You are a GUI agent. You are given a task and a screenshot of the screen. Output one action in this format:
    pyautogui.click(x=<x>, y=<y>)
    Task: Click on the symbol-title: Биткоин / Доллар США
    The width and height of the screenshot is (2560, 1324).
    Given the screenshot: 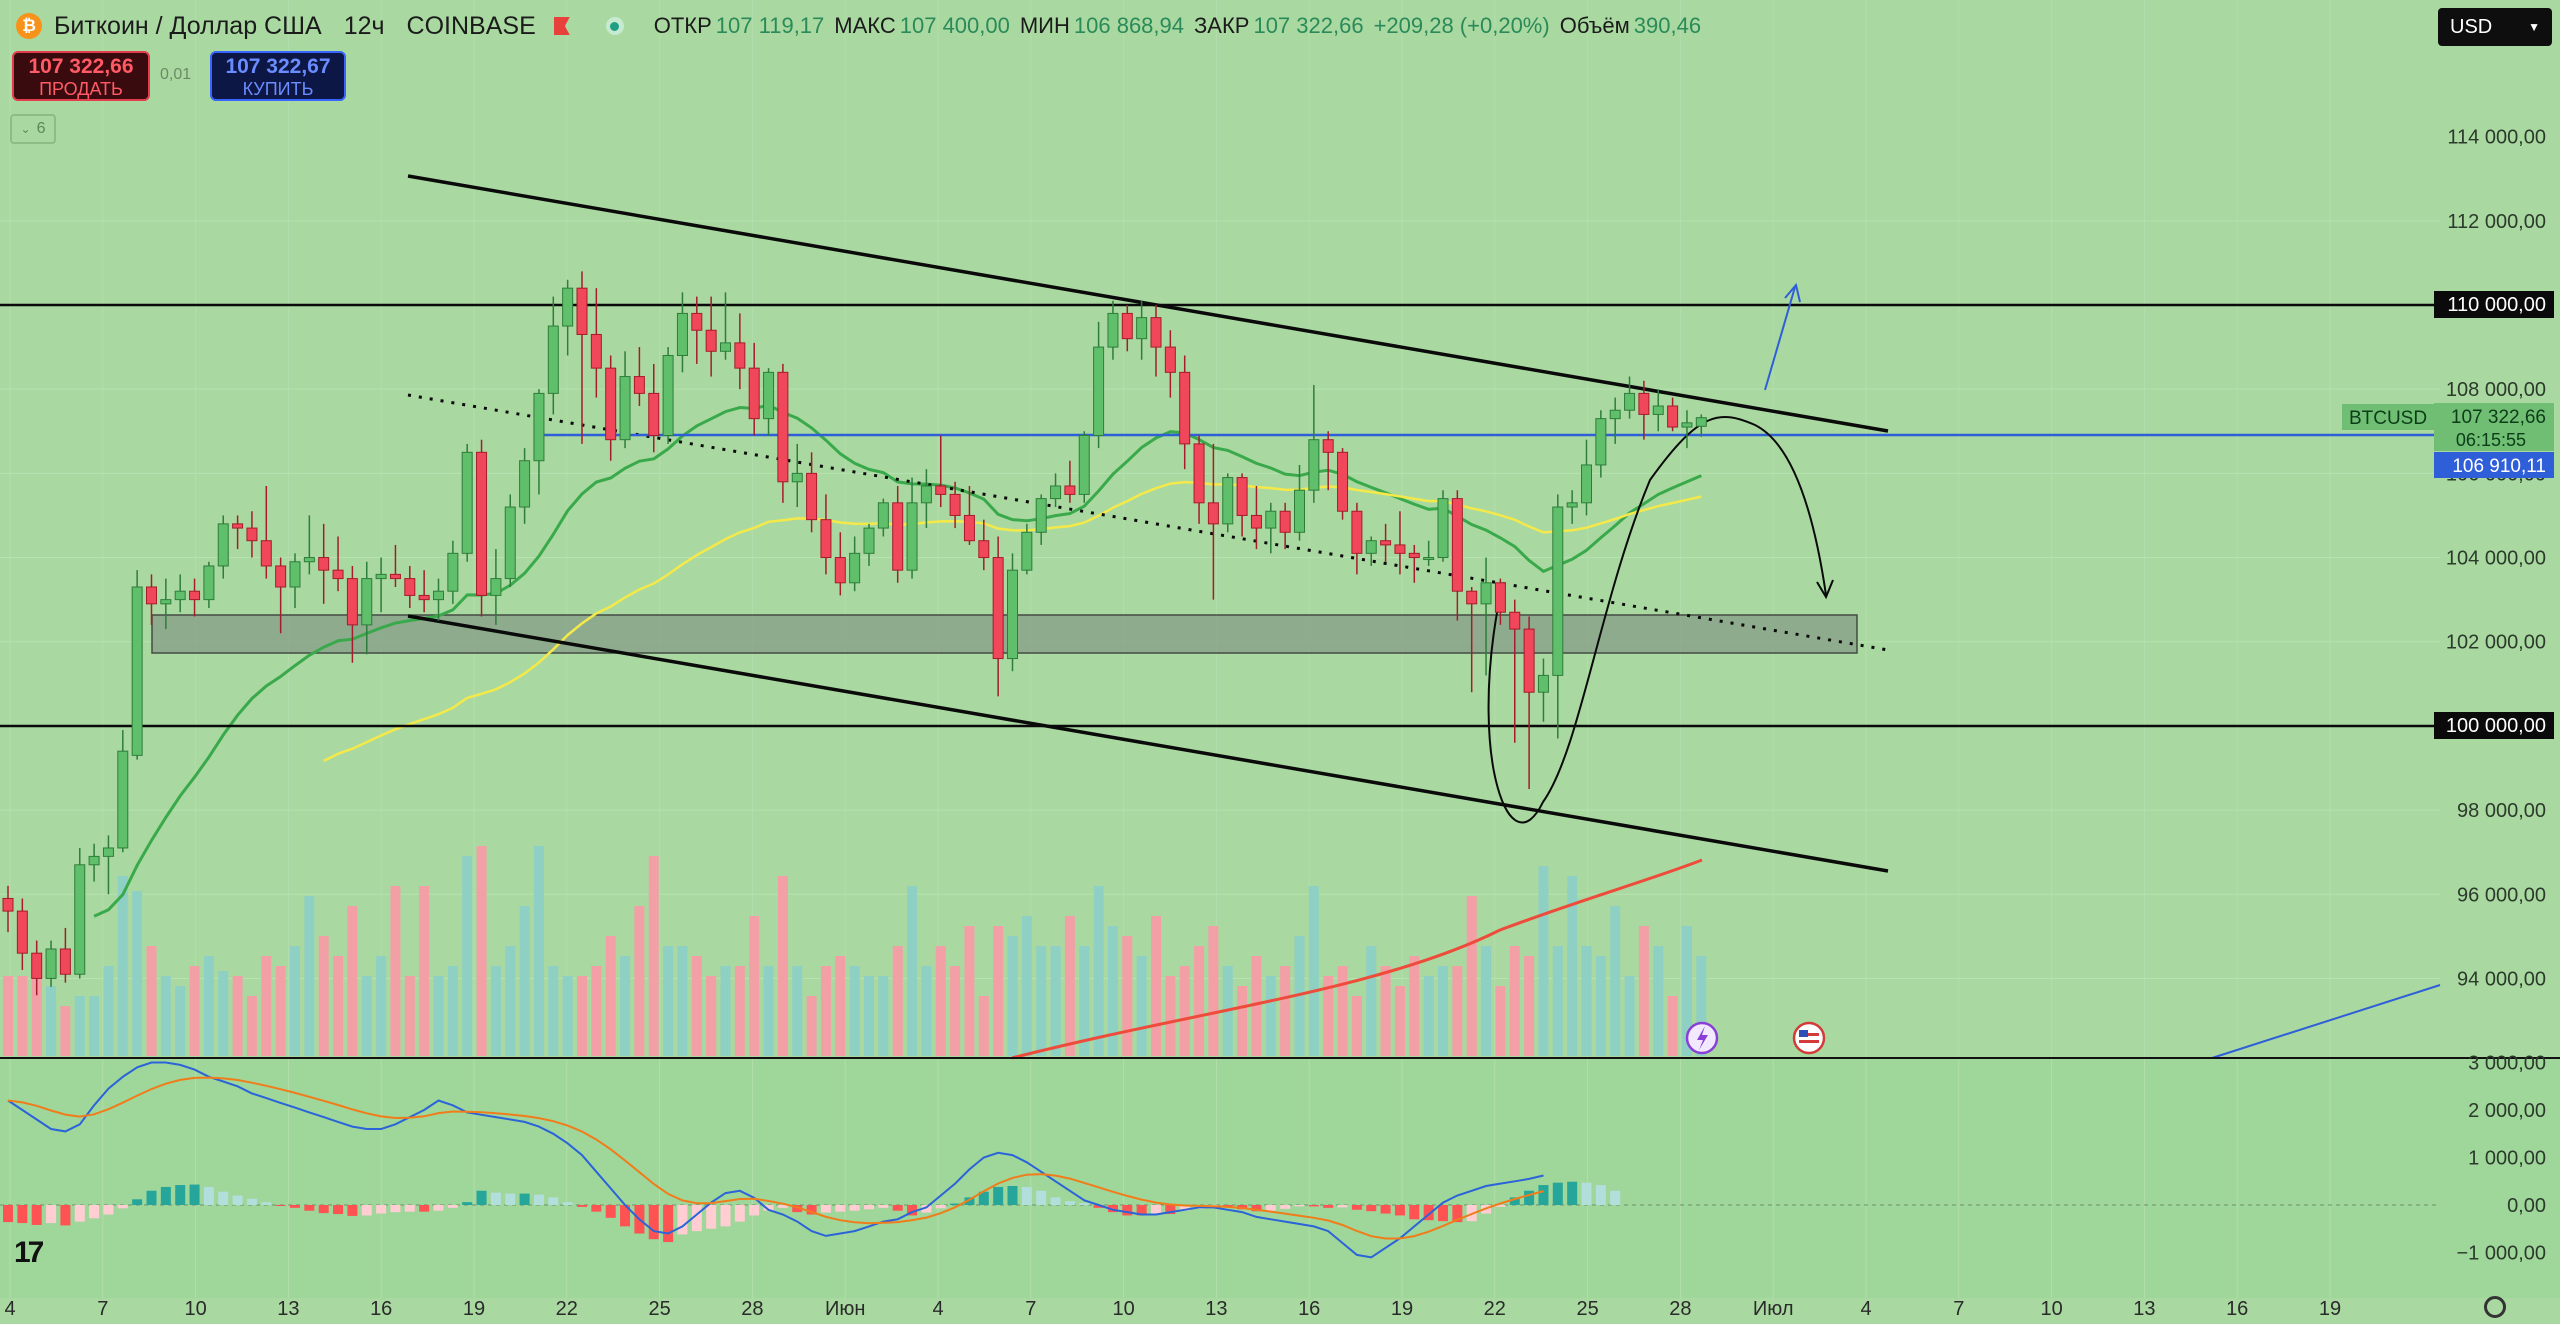 What is the action you would take?
    pyautogui.click(x=188, y=25)
    